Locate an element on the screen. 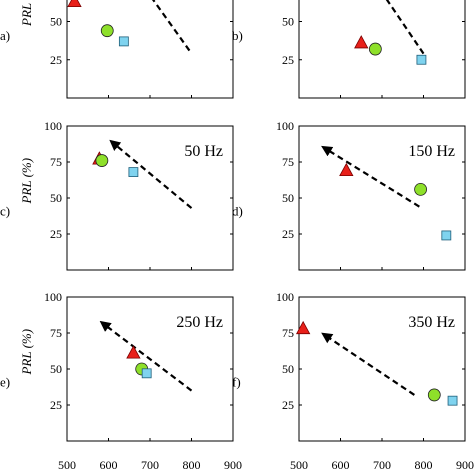  panel-f-xtick-label: 600 is located at coordinates (341, 465).